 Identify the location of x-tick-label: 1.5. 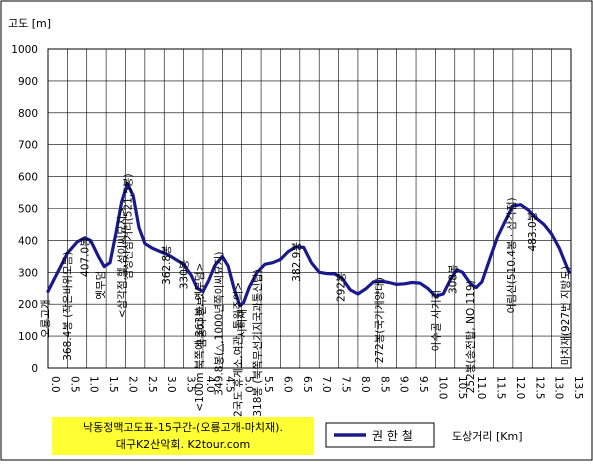
(113, 384).